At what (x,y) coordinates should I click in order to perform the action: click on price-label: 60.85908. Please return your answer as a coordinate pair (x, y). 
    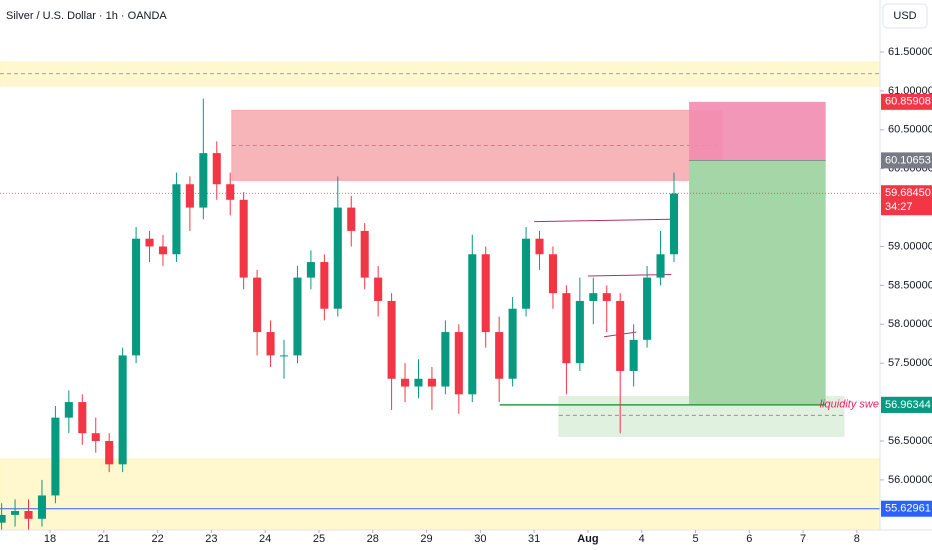
    Looking at the image, I should click on (908, 102).